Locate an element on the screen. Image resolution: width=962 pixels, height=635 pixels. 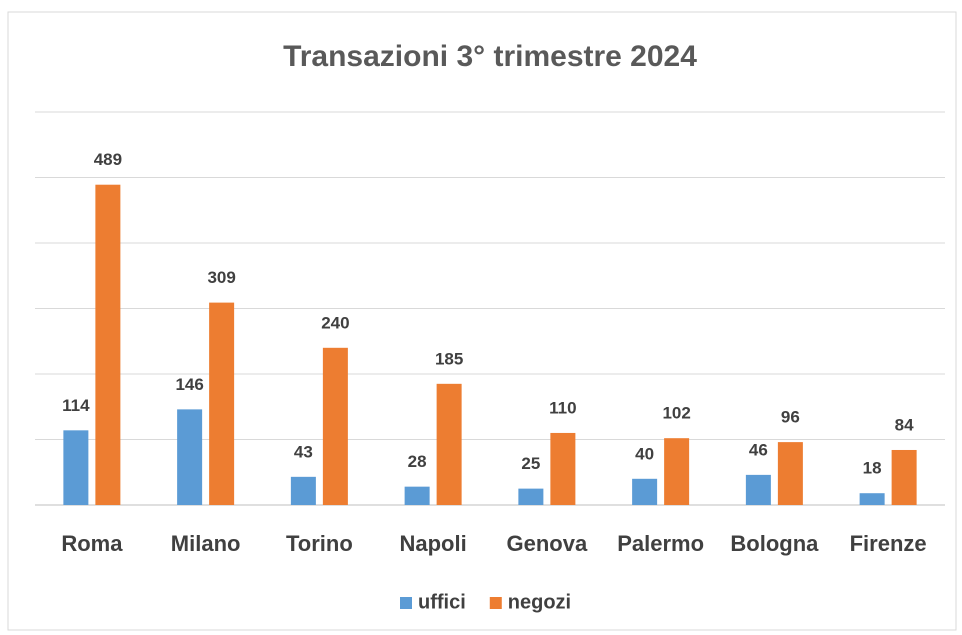
x-tick-label: Napoli is located at coordinates (433, 543).